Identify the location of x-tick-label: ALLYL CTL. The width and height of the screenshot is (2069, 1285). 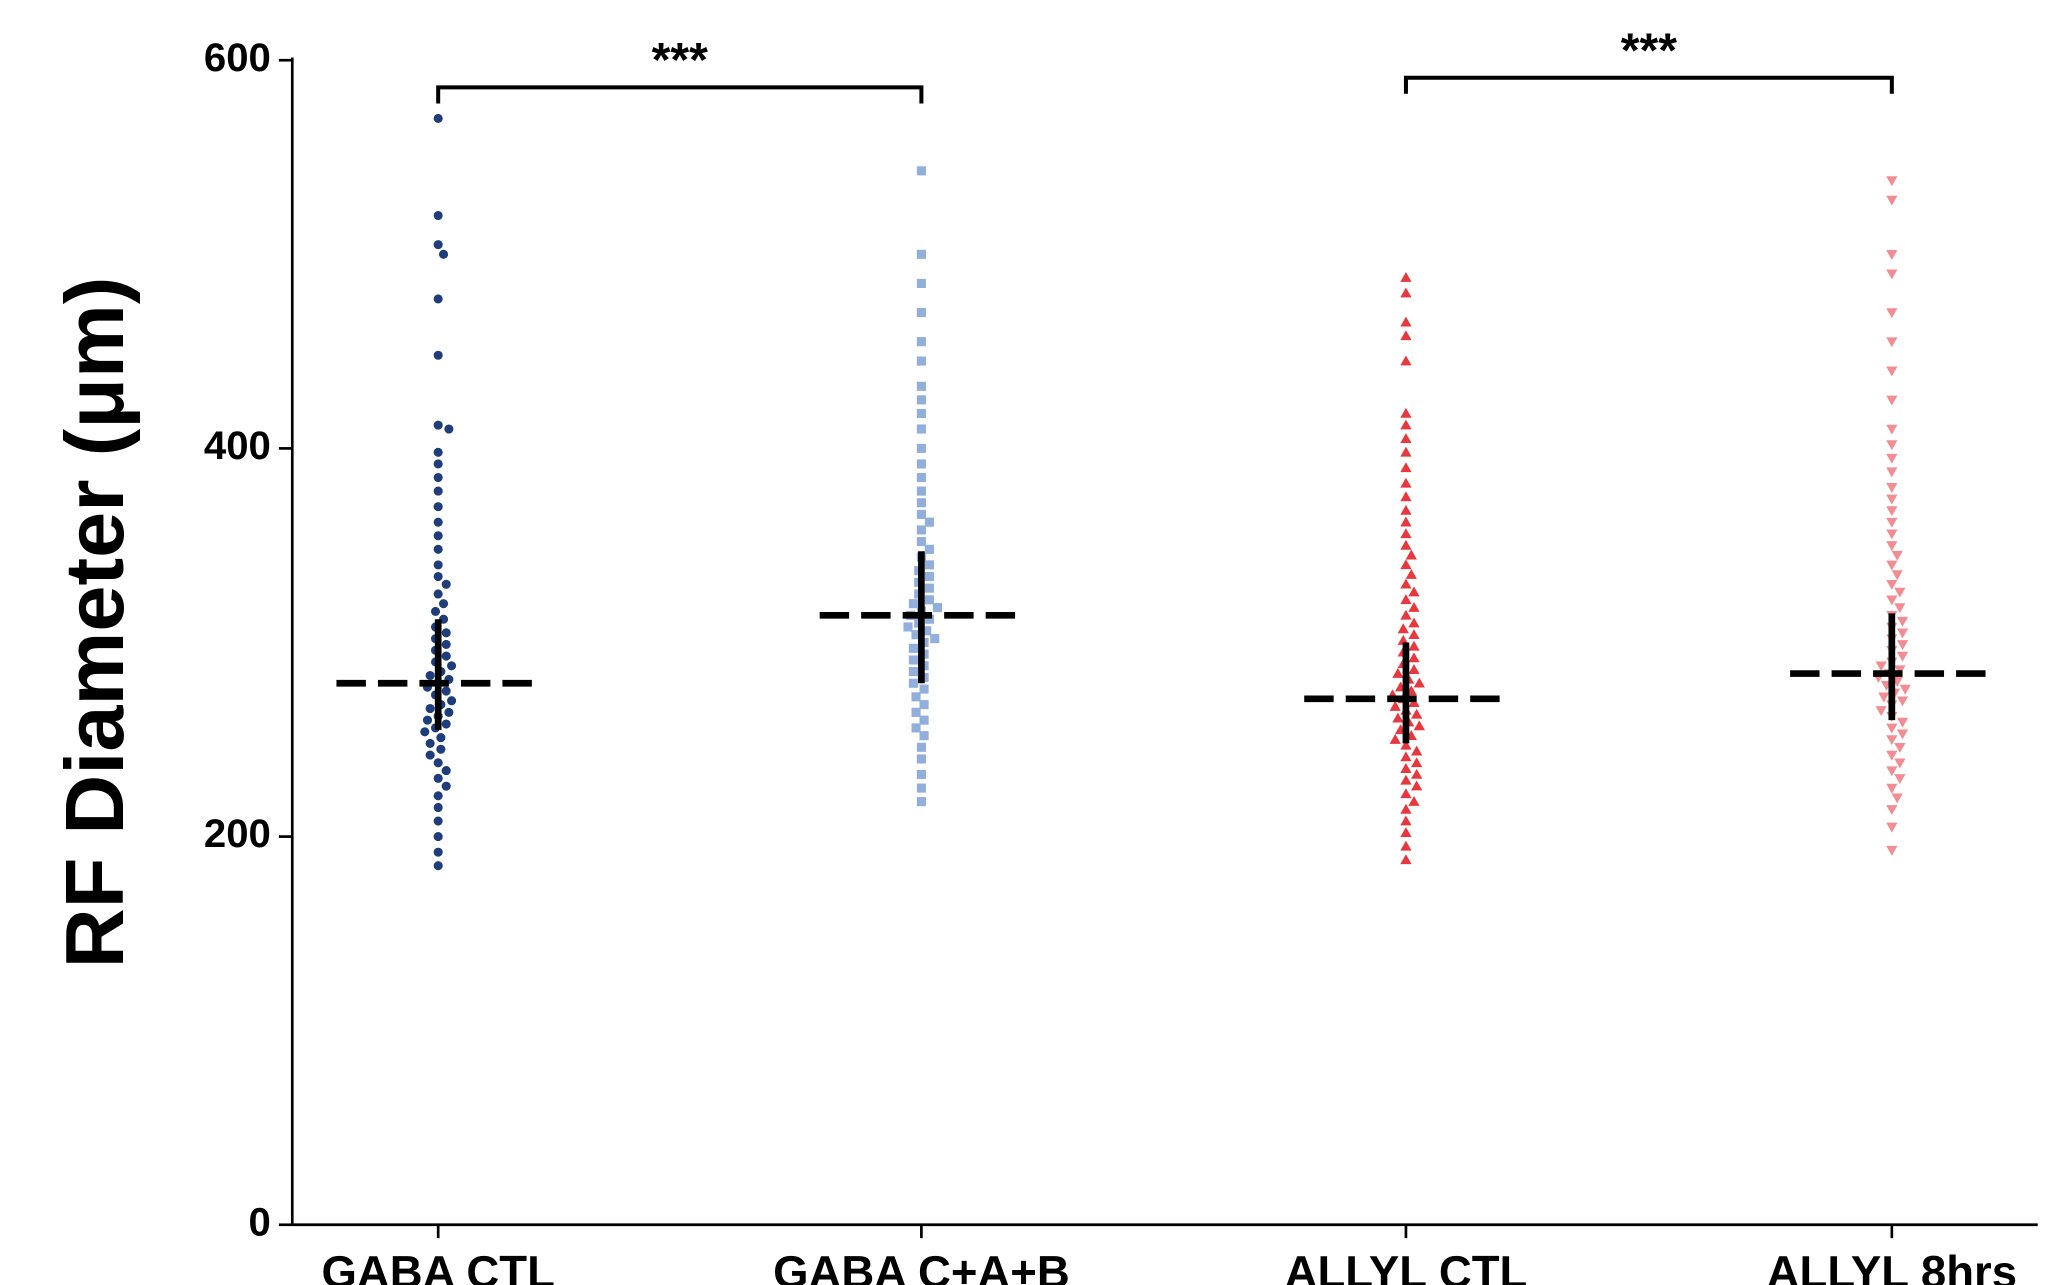
(1406, 1266).